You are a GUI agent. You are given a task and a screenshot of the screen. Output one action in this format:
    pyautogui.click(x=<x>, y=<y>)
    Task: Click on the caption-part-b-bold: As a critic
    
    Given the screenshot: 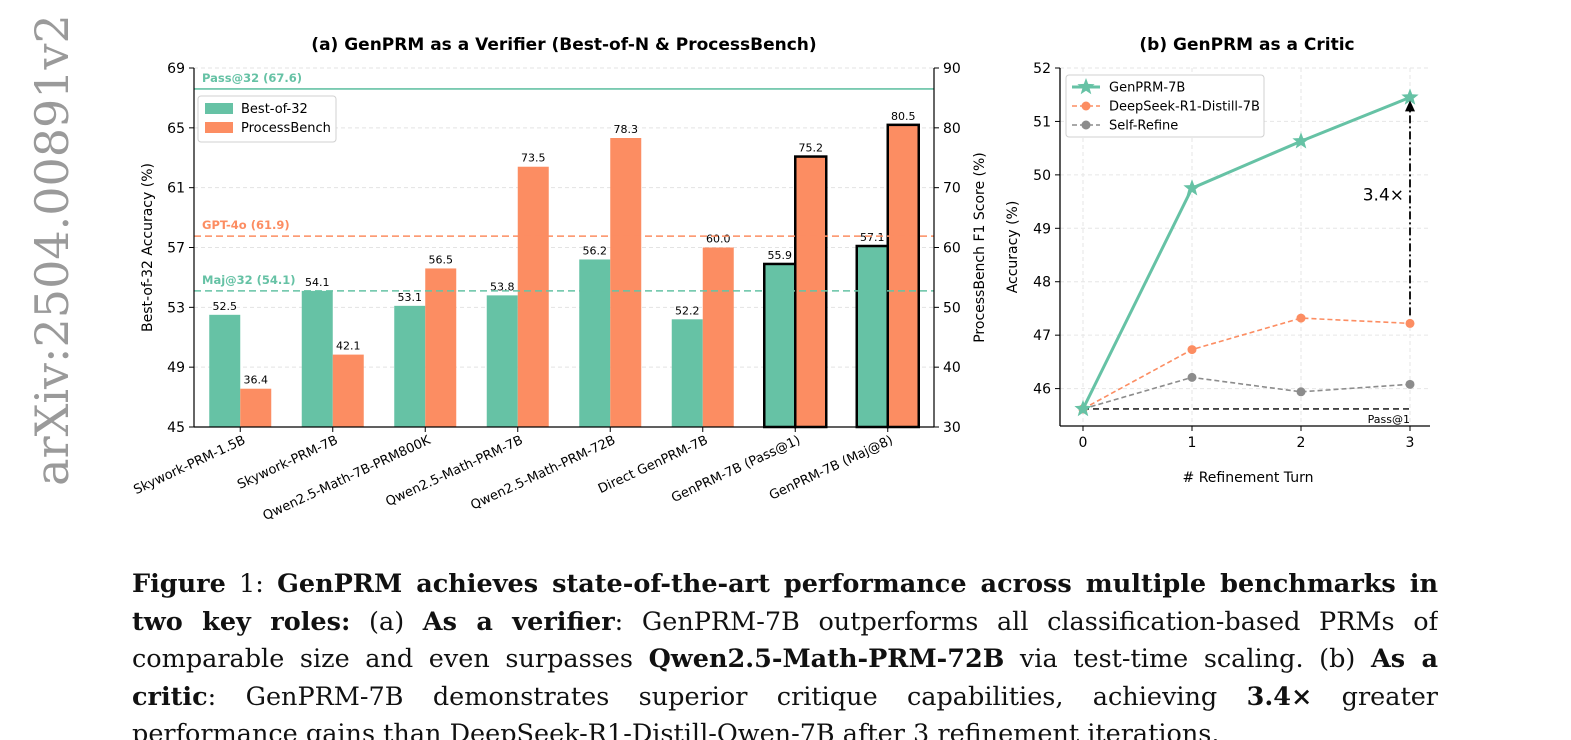 What is the action you would take?
    pyautogui.click(x=785, y=678)
    